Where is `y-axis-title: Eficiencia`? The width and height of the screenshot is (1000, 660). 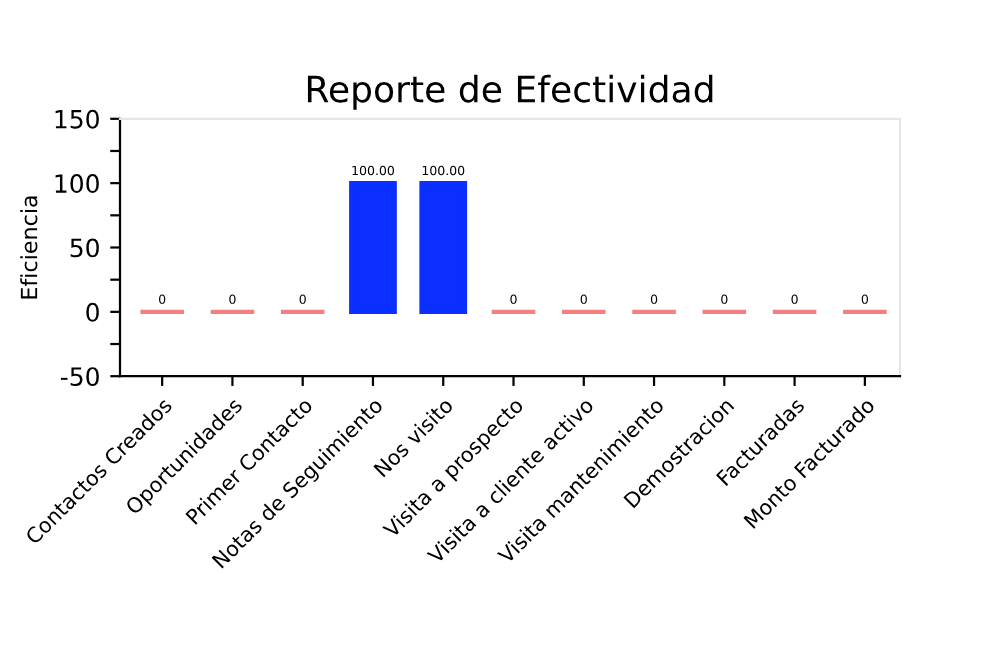 y-axis-title: Eficiencia is located at coordinates (29, 247).